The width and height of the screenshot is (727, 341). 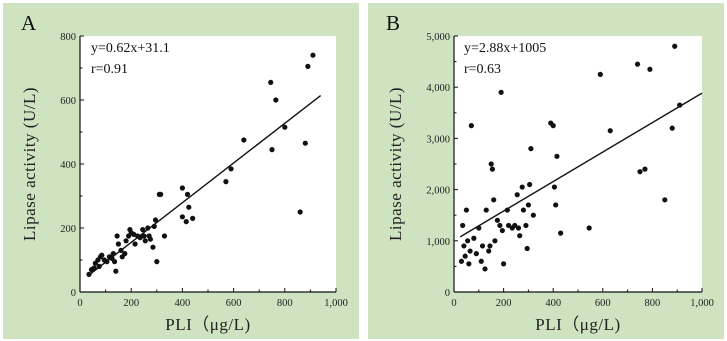 What do you see at coordinates (68, 165) in the screenshot?
I see `panel-a-y-tick-label: 400` at bounding box center [68, 165].